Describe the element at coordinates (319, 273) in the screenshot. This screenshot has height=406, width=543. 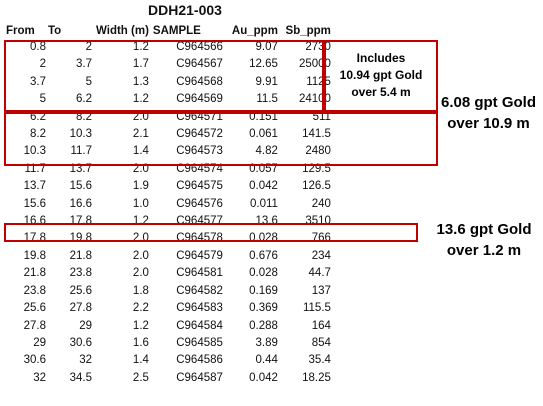
I see `cell-sb-ppm: 44.7` at that location.